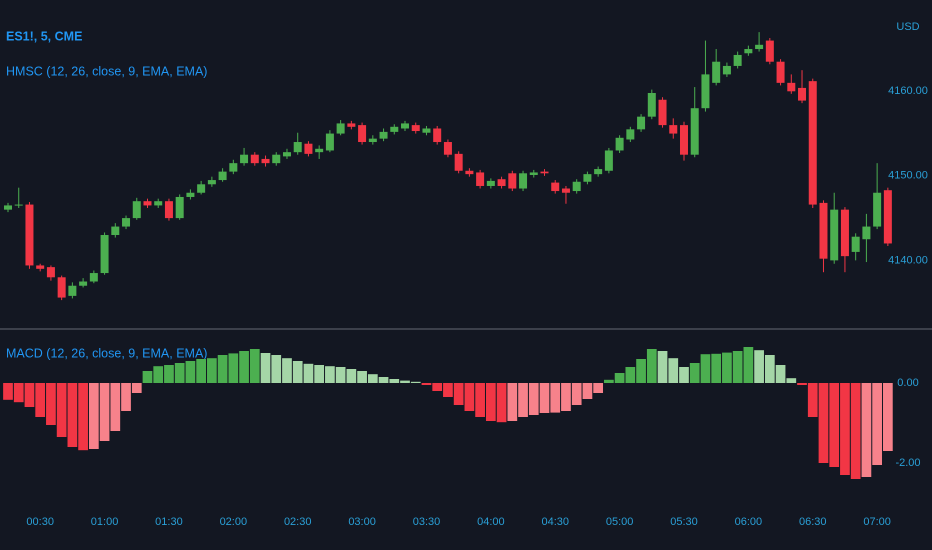 The image size is (932, 550). Describe the element at coordinates (40, 522) in the screenshot. I see `x-tick-label: 00:30` at that location.